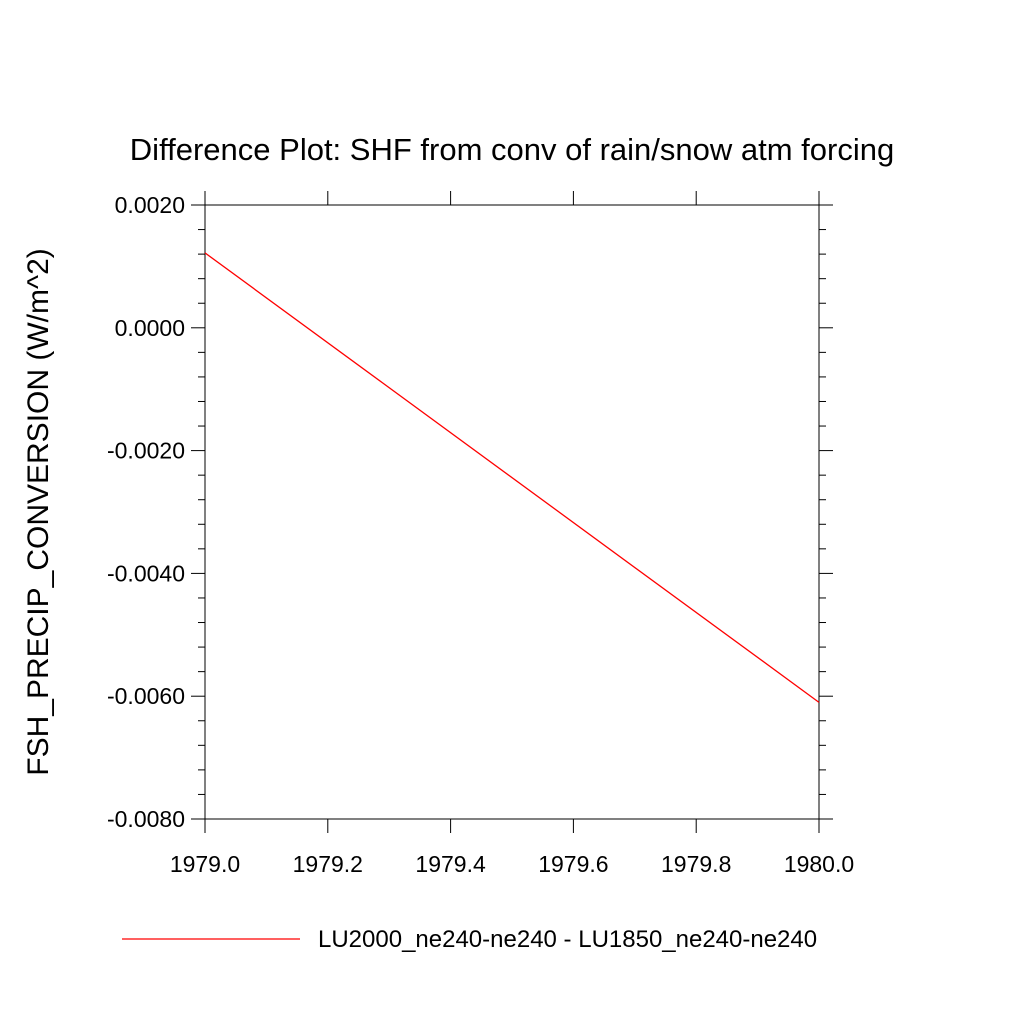 The height and width of the screenshot is (1024, 1024). Describe the element at coordinates (146, 819) in the screenshot. I see `y-tick-label: -0.0080` at that location.